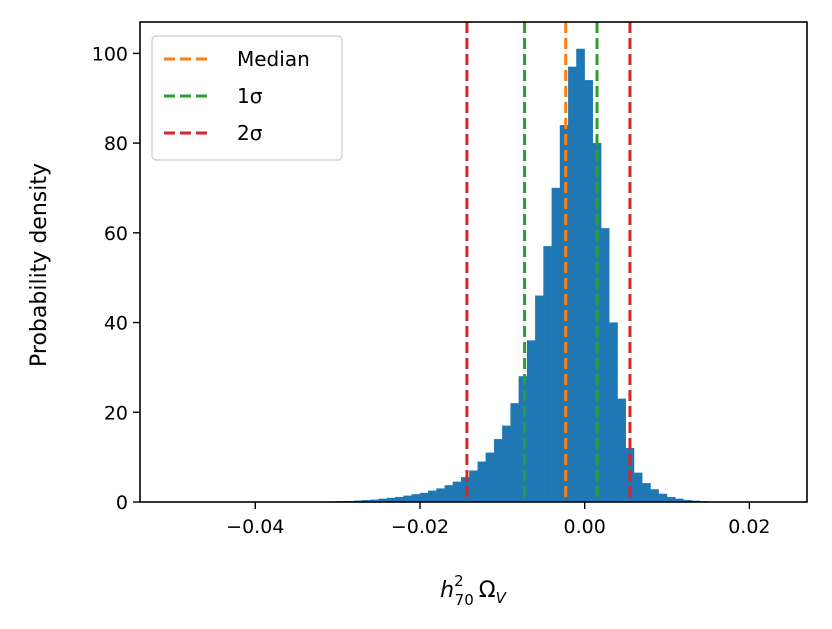  I want to click on legend: Median 1σ 2σ, so click(247, 98).